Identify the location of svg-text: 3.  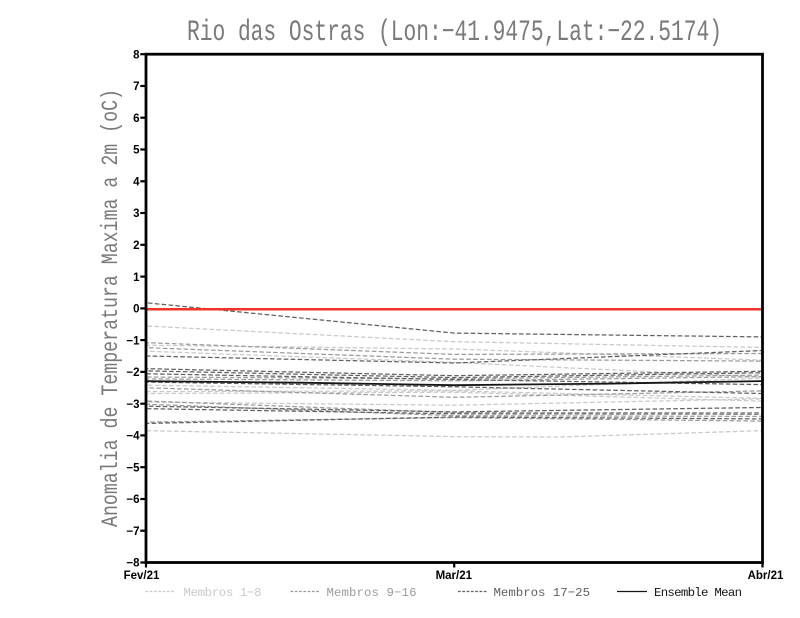
(136, 214).